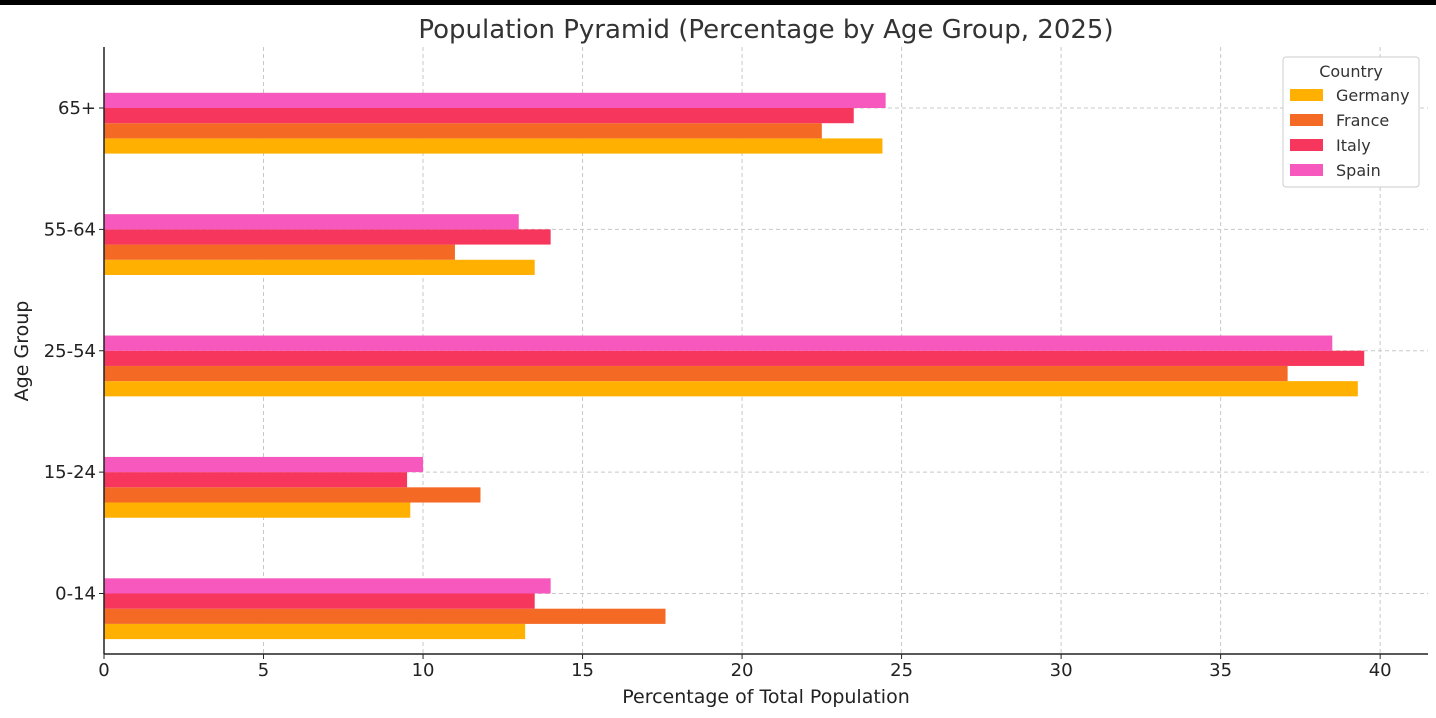  I want to click on legend-label-germany: Germany, so click(1373, 95).